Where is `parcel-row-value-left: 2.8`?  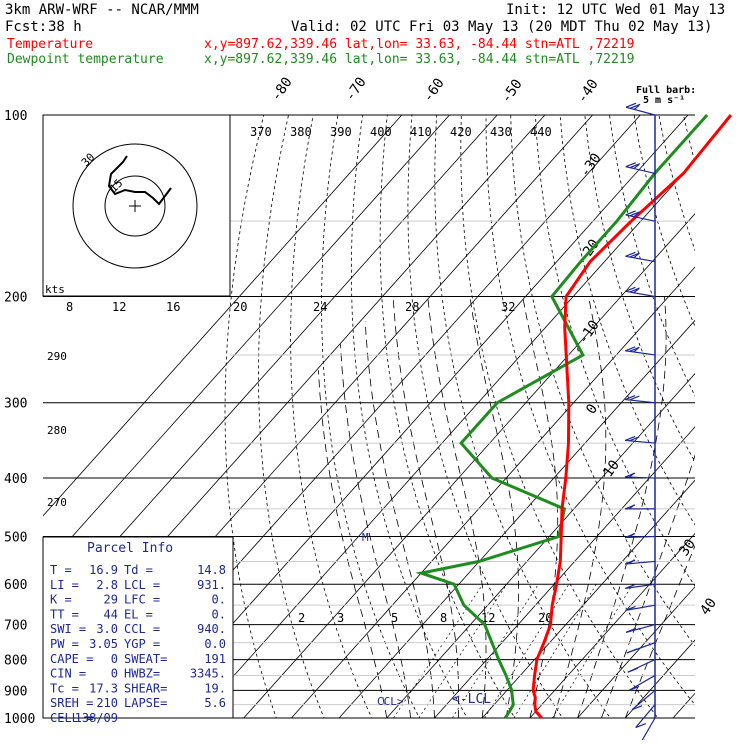 parcel-row-value-left: 2.8 is located at coordinates (107, 585).